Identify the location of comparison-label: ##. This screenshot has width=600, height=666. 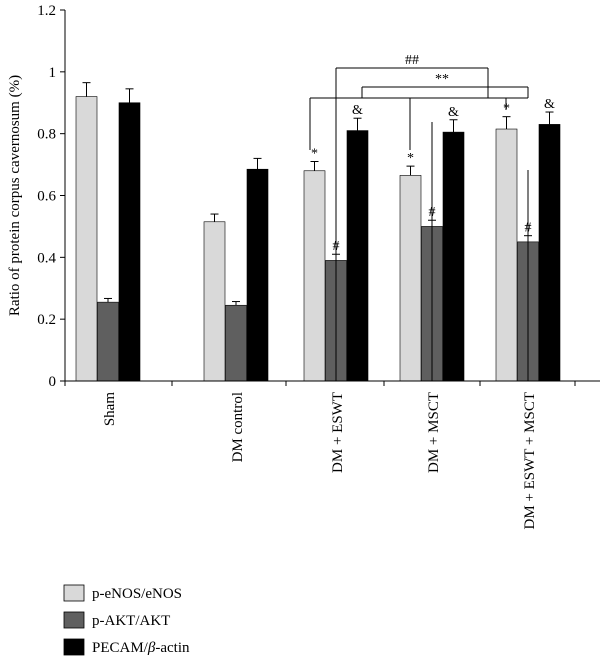
(412, 60).